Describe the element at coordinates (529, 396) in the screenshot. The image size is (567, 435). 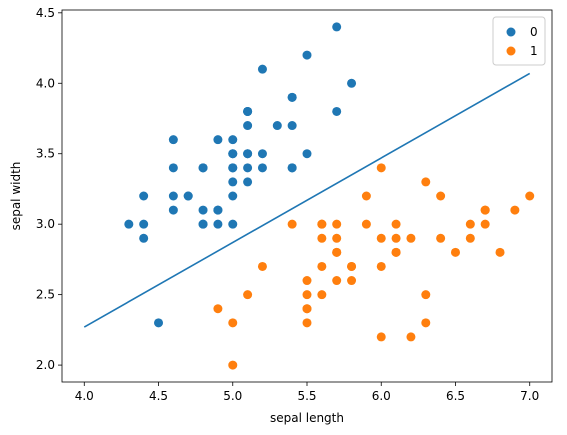
I see `x-tick-label-6: 7.0` at that location.